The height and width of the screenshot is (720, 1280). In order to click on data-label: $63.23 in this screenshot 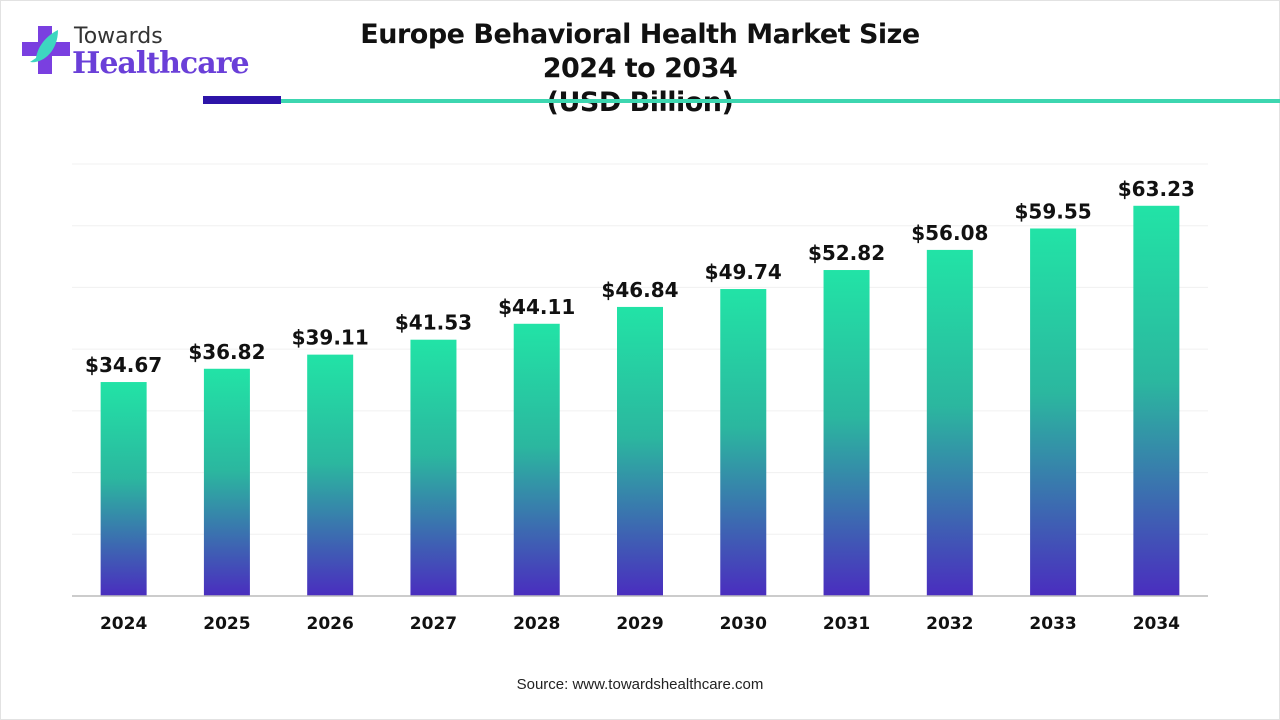, I will do `click(1156, 189)`.